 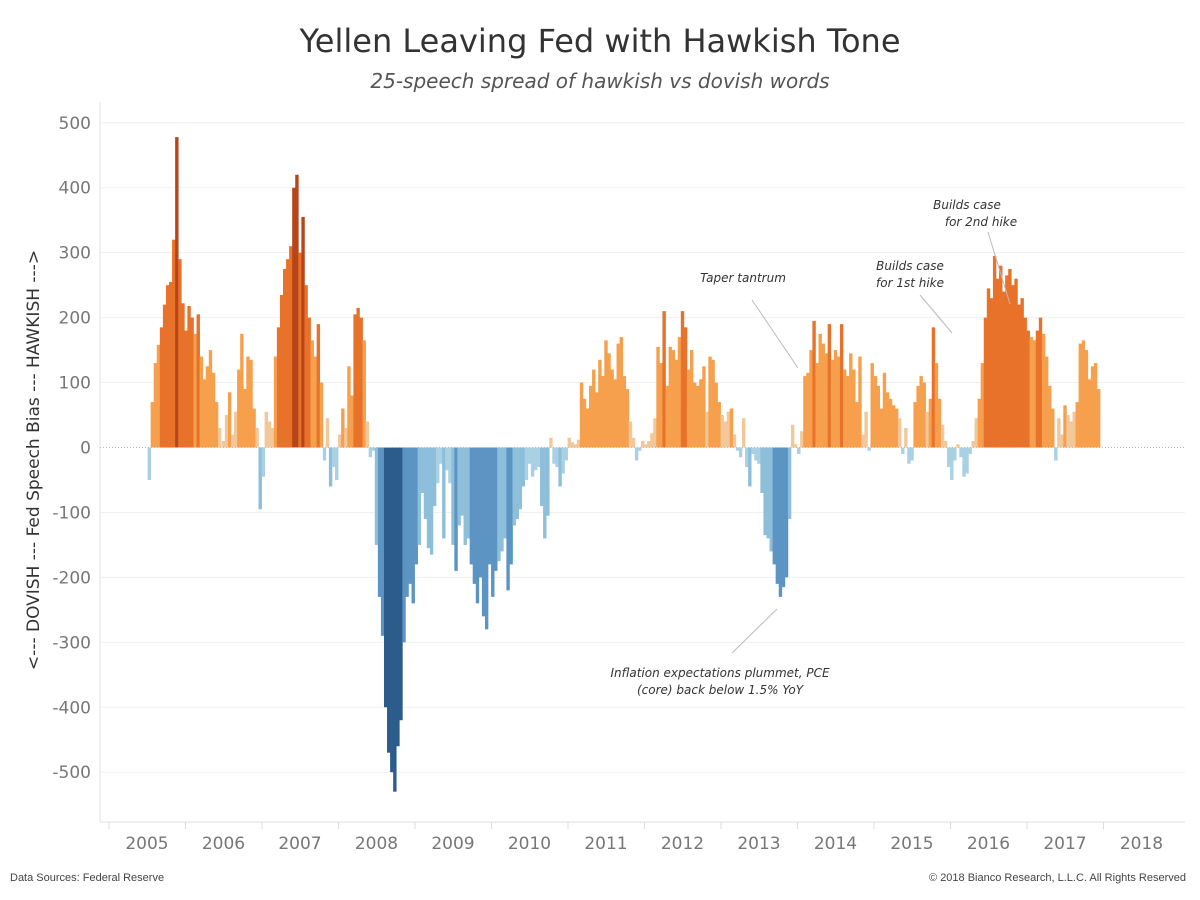 What do you see at coordinates (71, 578) in the screenshot?
I see `y-tick-label: -200` at bounding box center [71, 578].